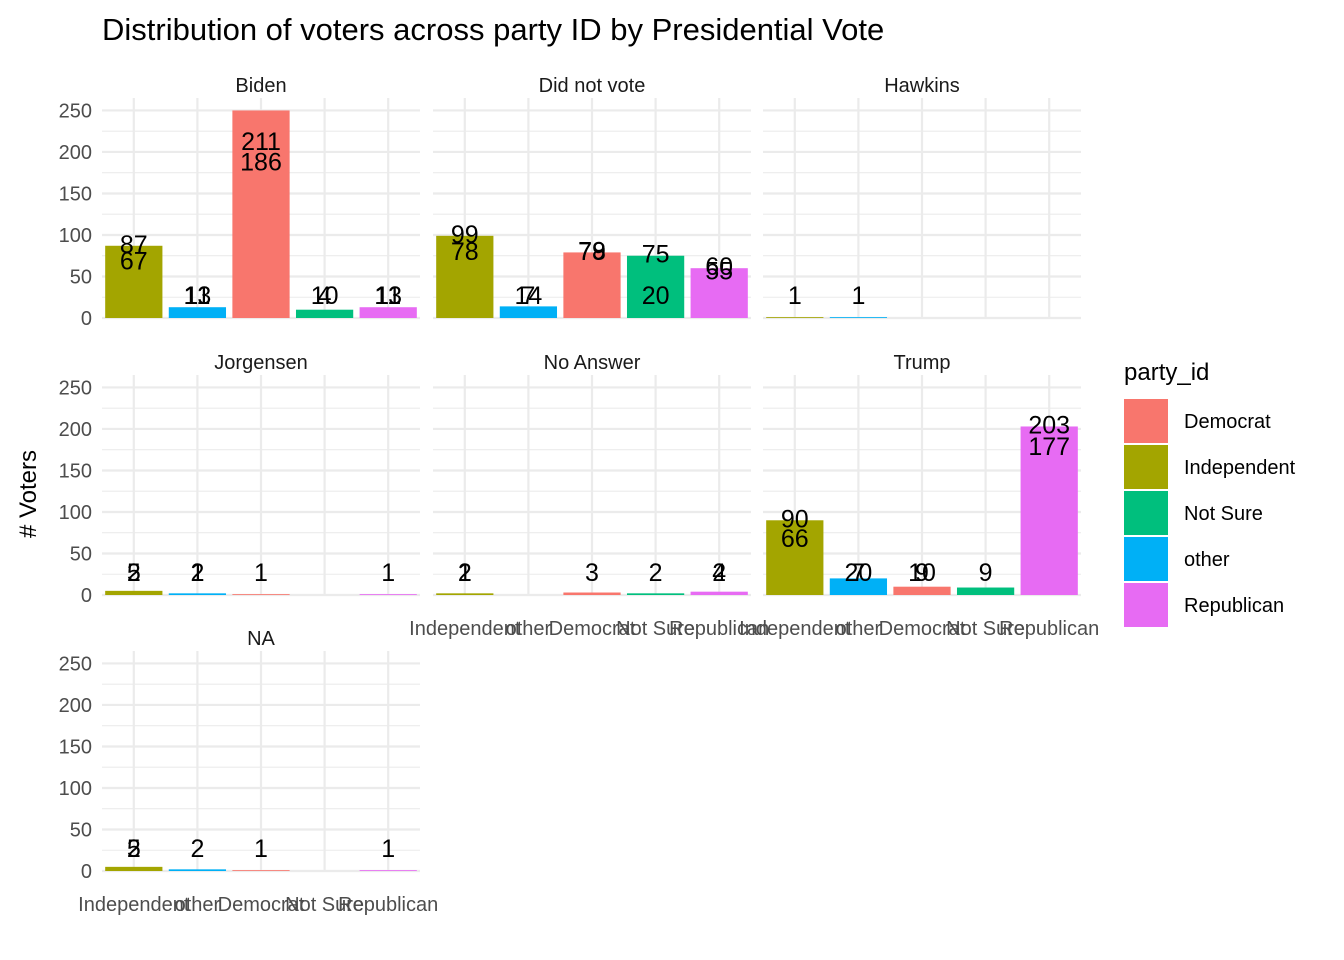  What do you see at coordinates (197, 296) in the screenshot?
I see `data-label: 13` at bounding box center [197, 296].